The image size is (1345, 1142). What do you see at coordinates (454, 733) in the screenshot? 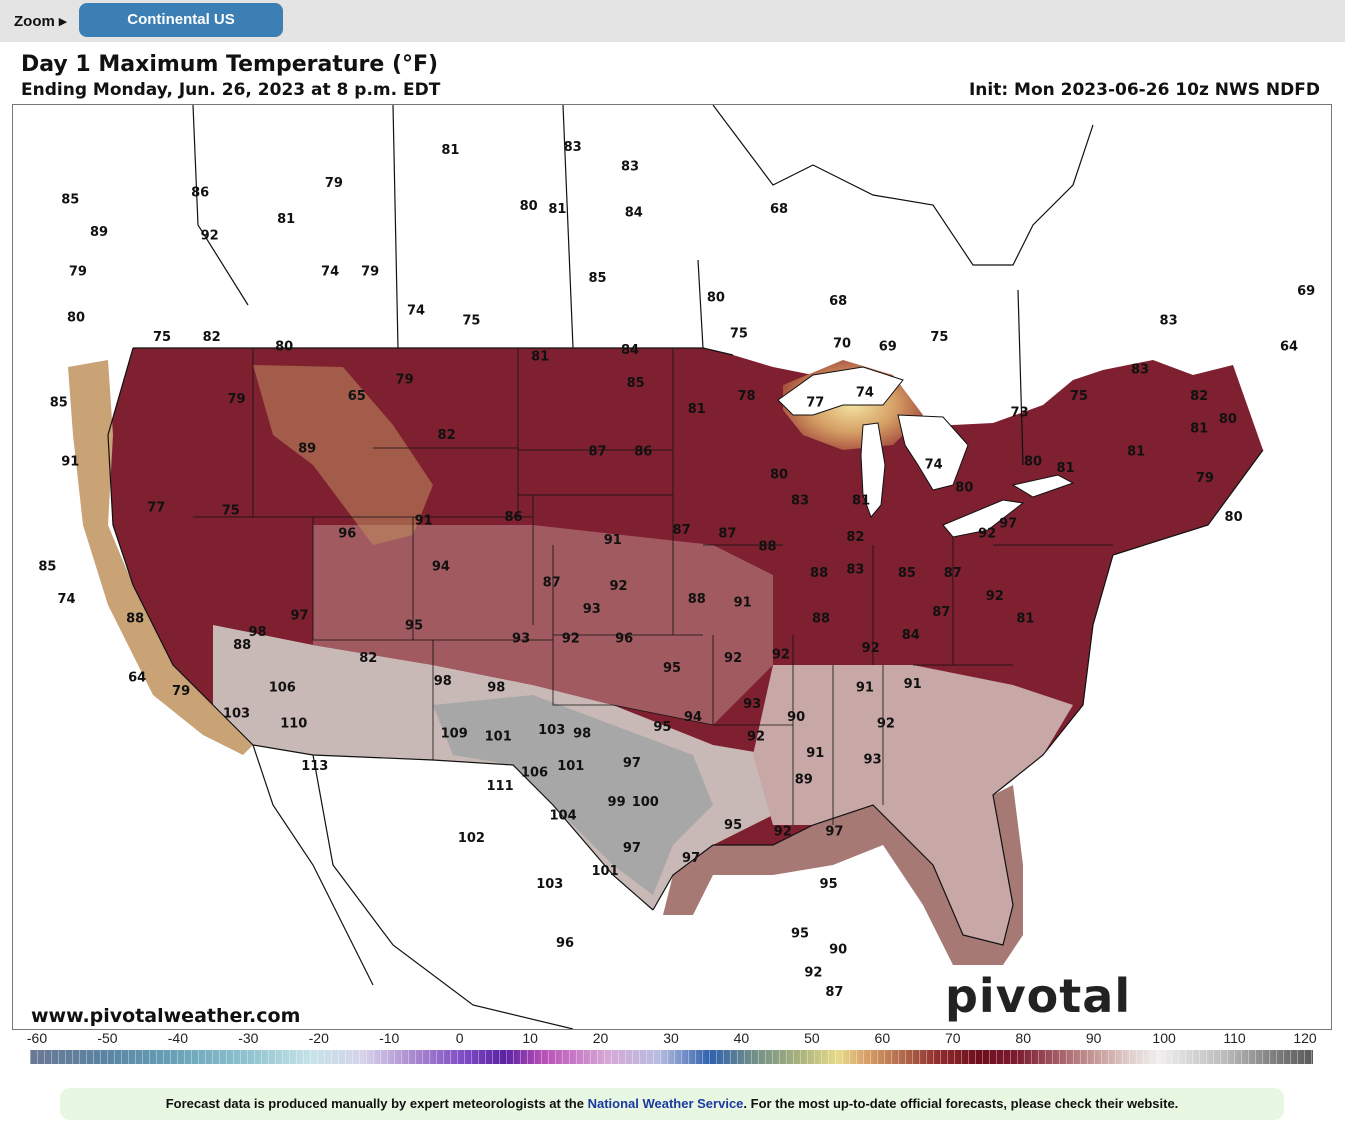
I see `temp-label: 109` at bounding box center [454, 733].